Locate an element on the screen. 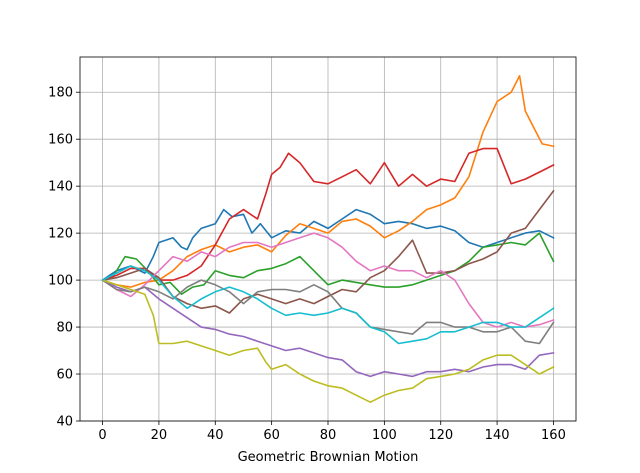  x-tick-label: 0 is located at coordinates (102, 435).